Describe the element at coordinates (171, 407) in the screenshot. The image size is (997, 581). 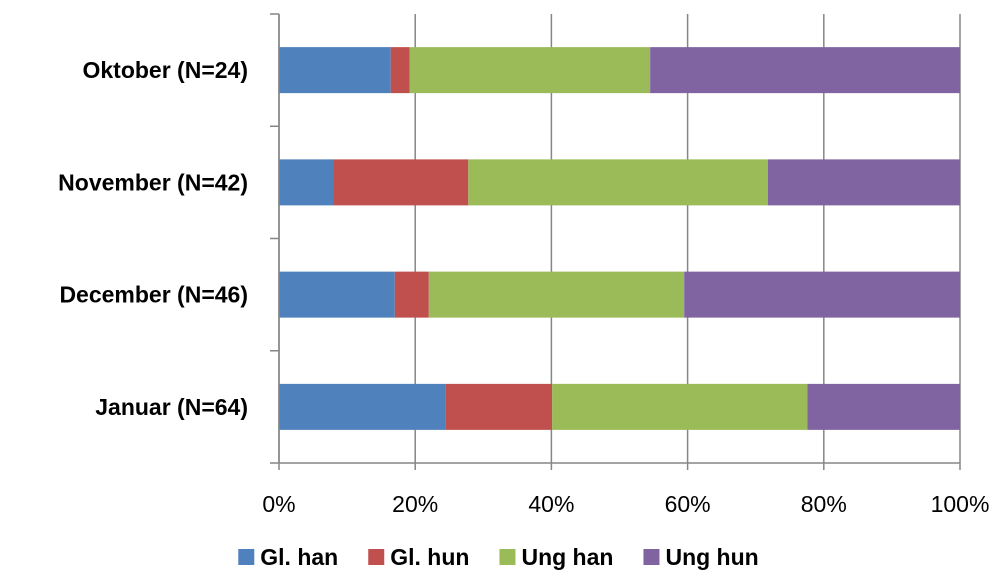
I see `category-label: Januar (N=64)` at that location.